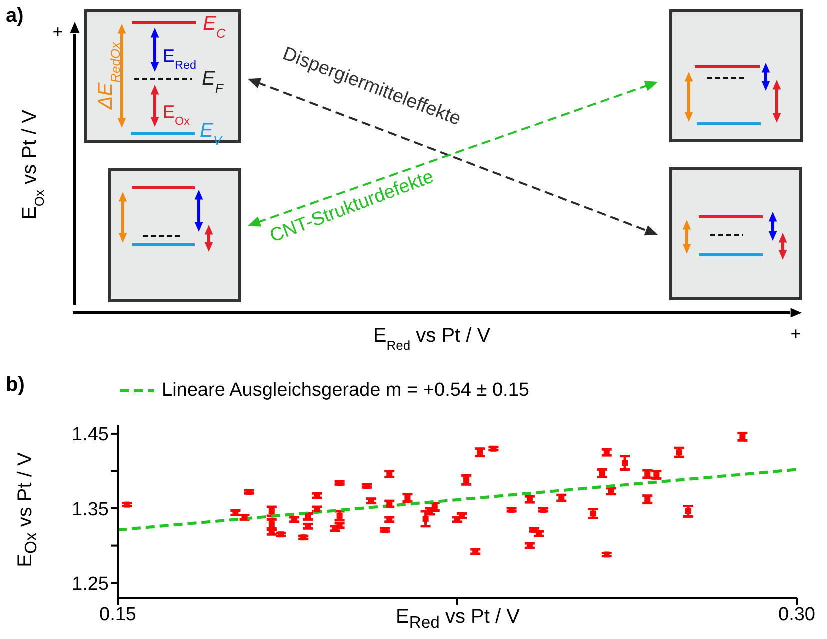 The image size is (827, 639). Describe the element at coordinates (176, 115) in the screenshot. I see `text: E$_{Ox}$` at that location.